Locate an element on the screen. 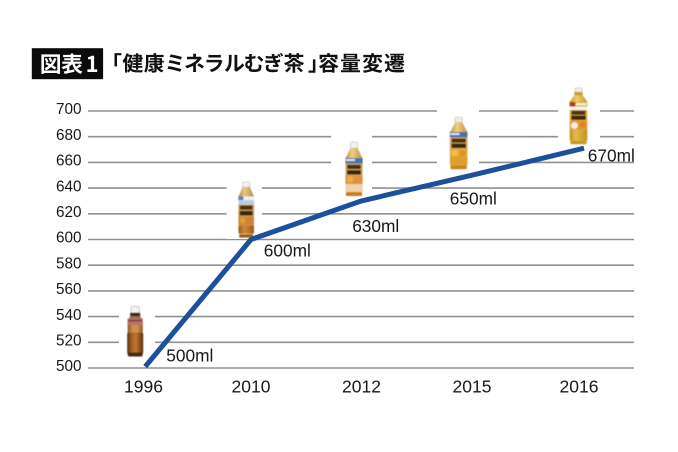 This screenshot has width=678, height=452. svg-text: 2010 is located at coordinates (251, 387).